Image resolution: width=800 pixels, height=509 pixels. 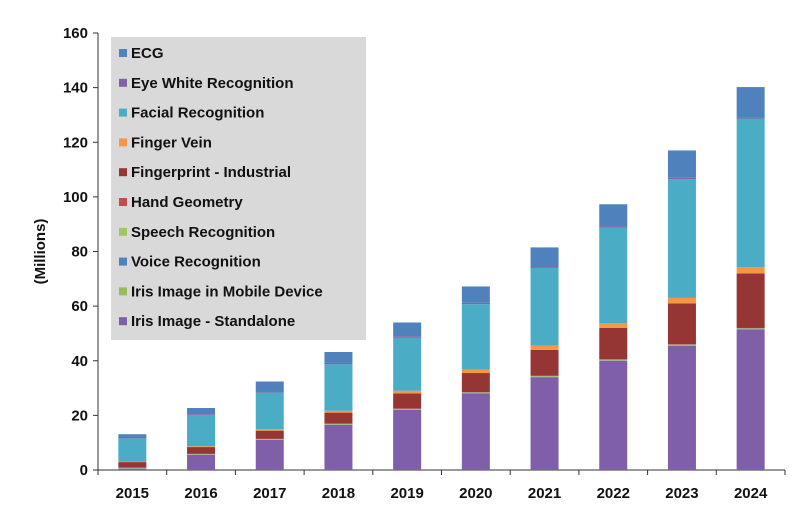 What do you see at coordinates (197, 113) in the screenshot?
I see `legend-label: Facial Recognition` at bounding box center [197, 113].